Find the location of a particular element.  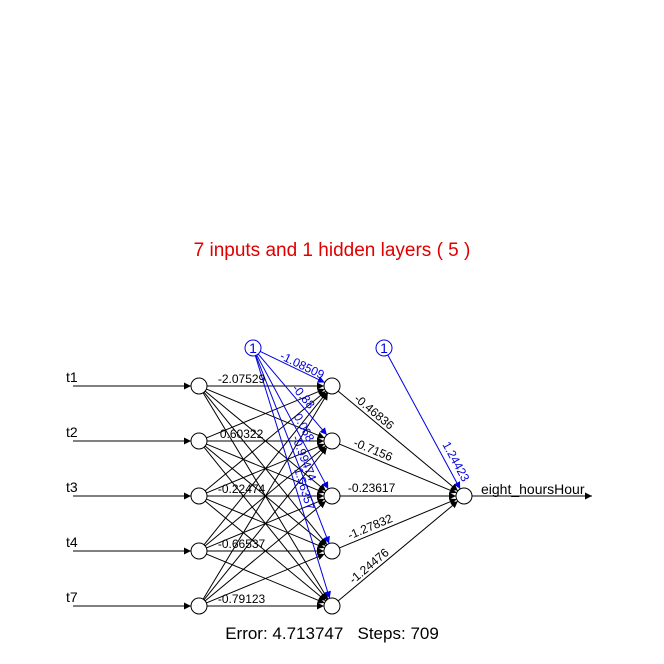

bias-weight-label: 1.24423 is located at coordinates (455, 461).